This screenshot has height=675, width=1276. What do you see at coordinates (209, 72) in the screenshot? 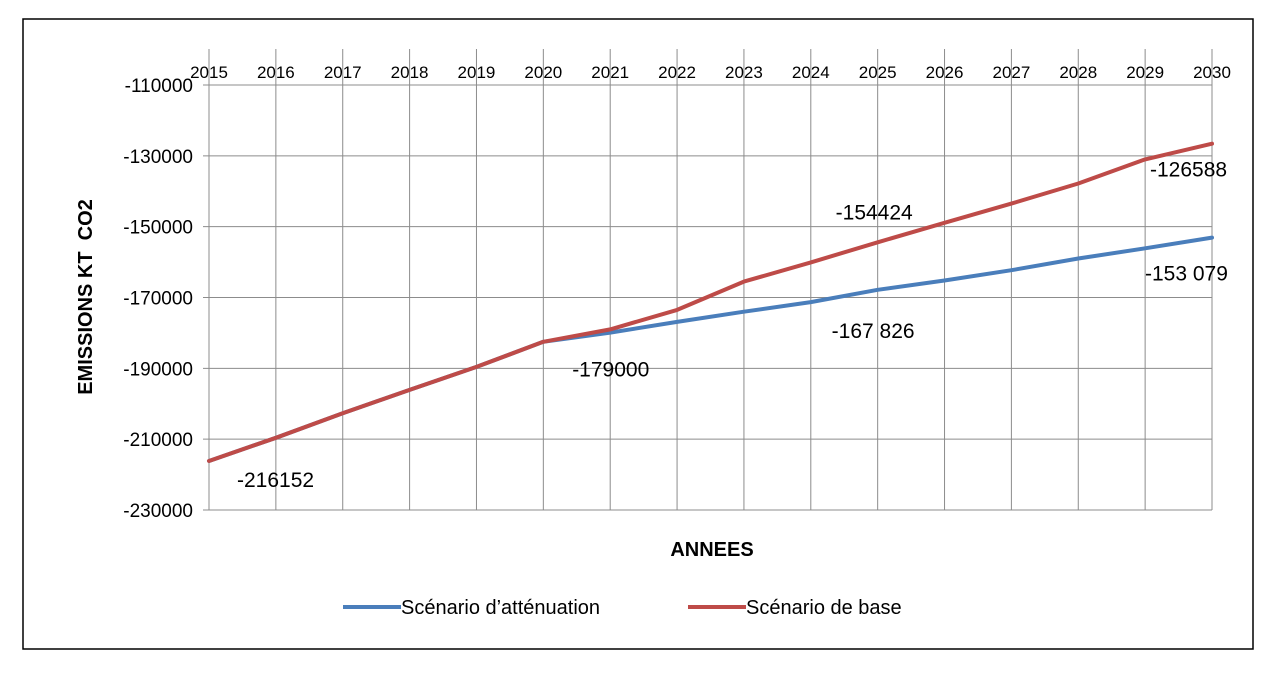
I see `x-tick-label: 2015` at bounding box center [209, 72].